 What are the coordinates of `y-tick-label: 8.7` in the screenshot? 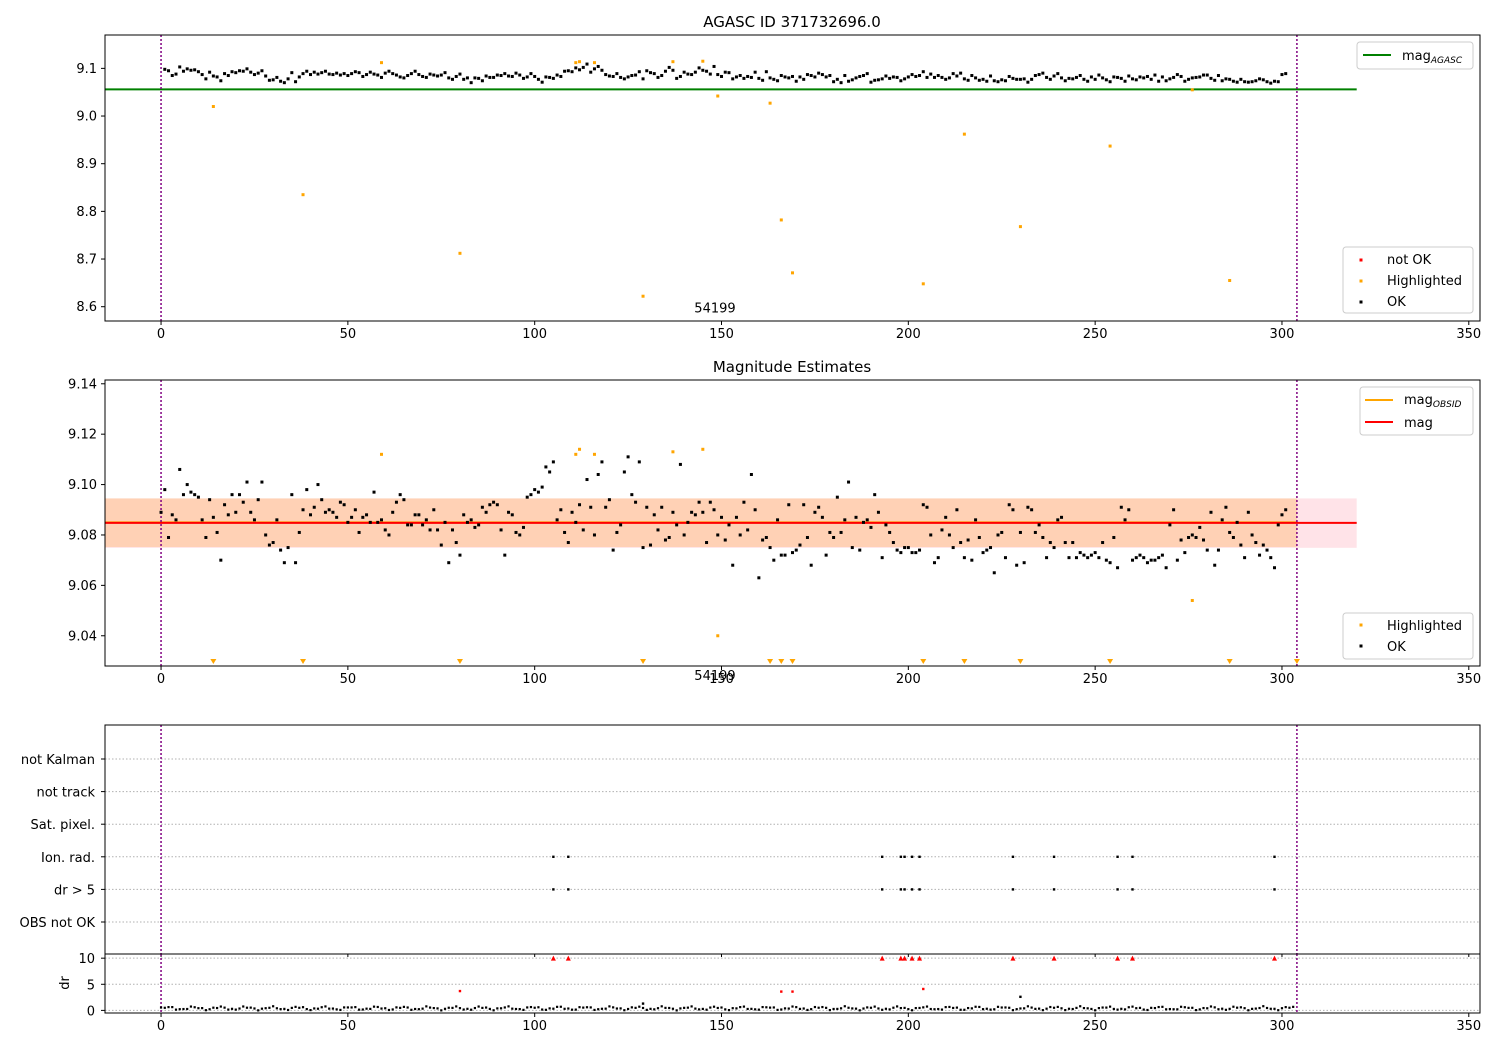 It's located at (86, 260).